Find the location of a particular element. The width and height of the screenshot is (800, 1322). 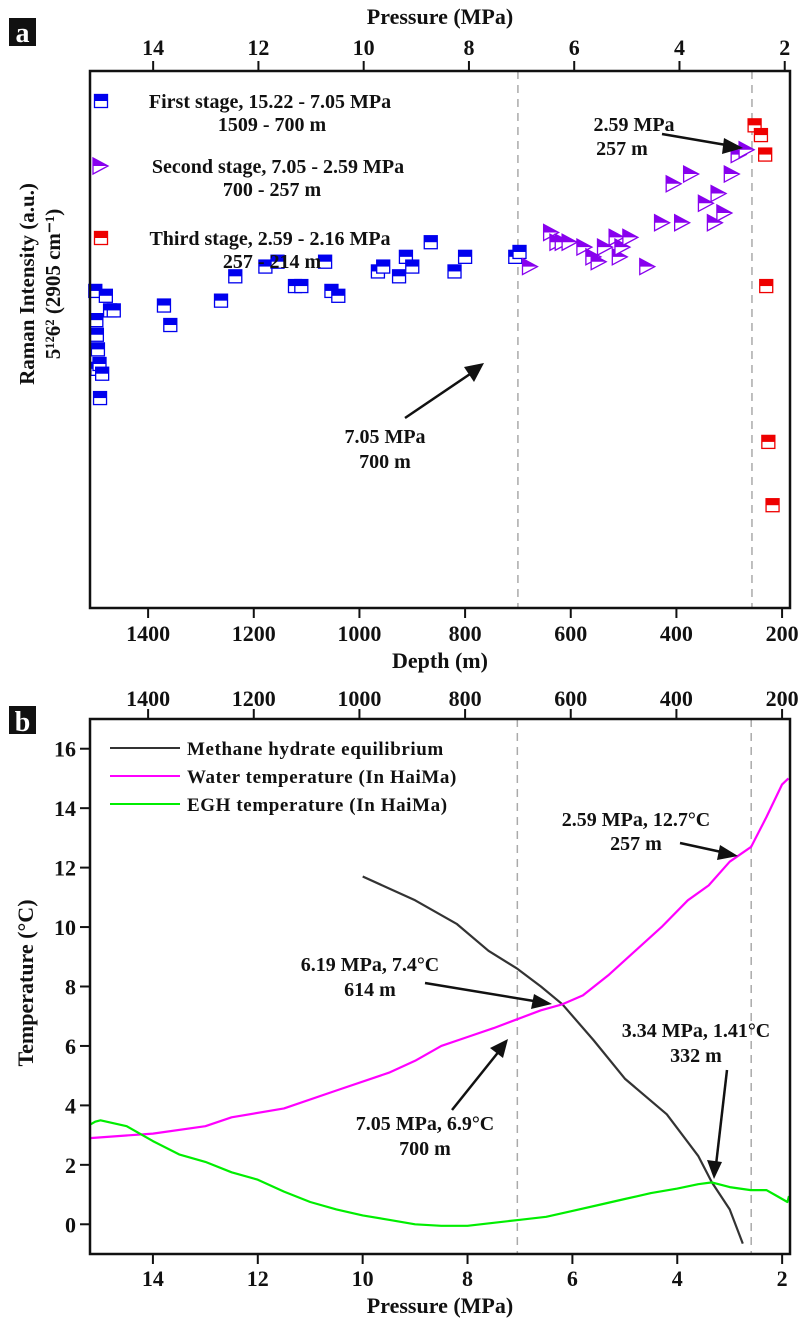

top-tick-label: 1400 is located at coordinates (148, 698).